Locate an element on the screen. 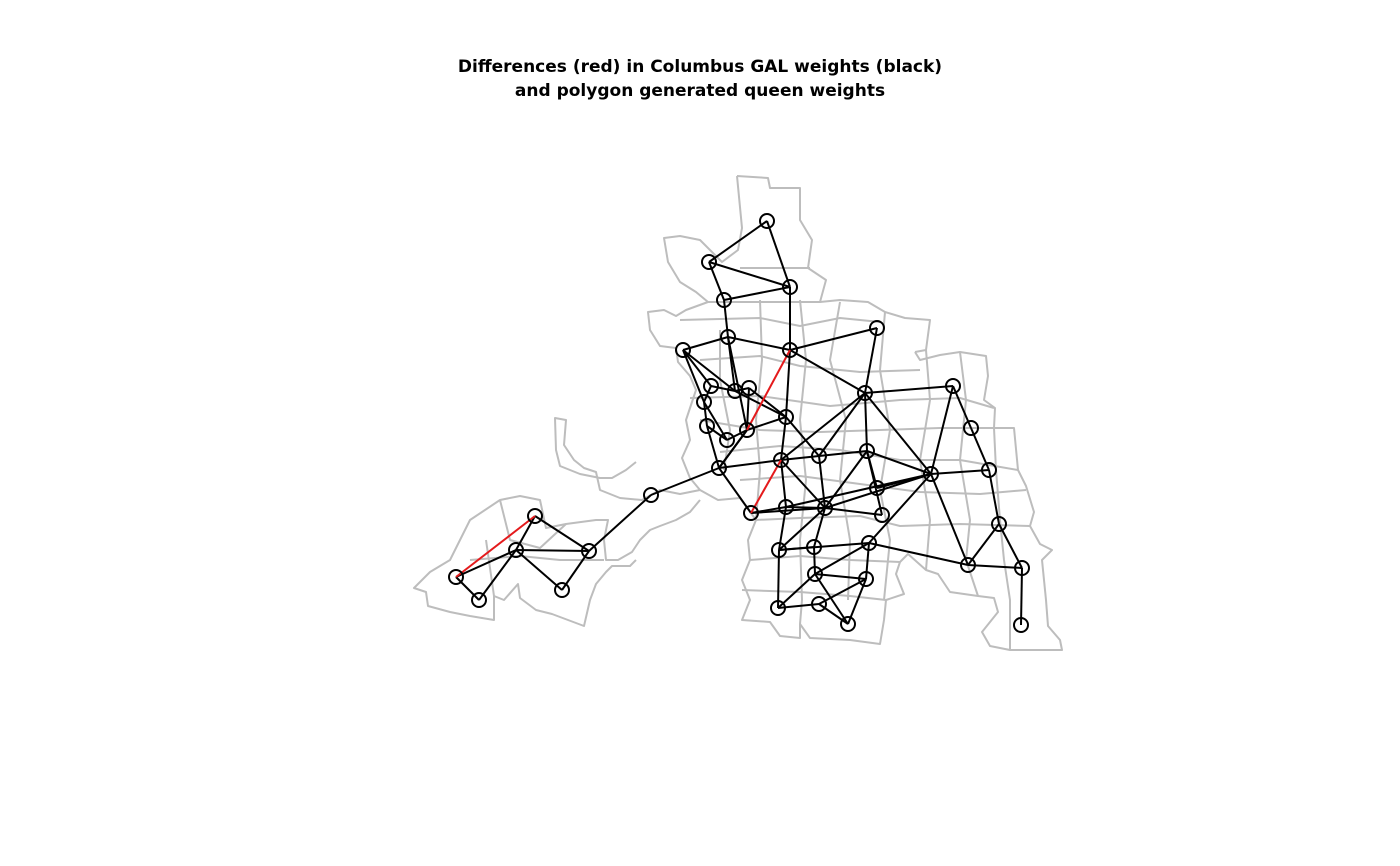 This screenshot has height=866, width=1400. boundary-west-arm is located at coordinates (627, 459).